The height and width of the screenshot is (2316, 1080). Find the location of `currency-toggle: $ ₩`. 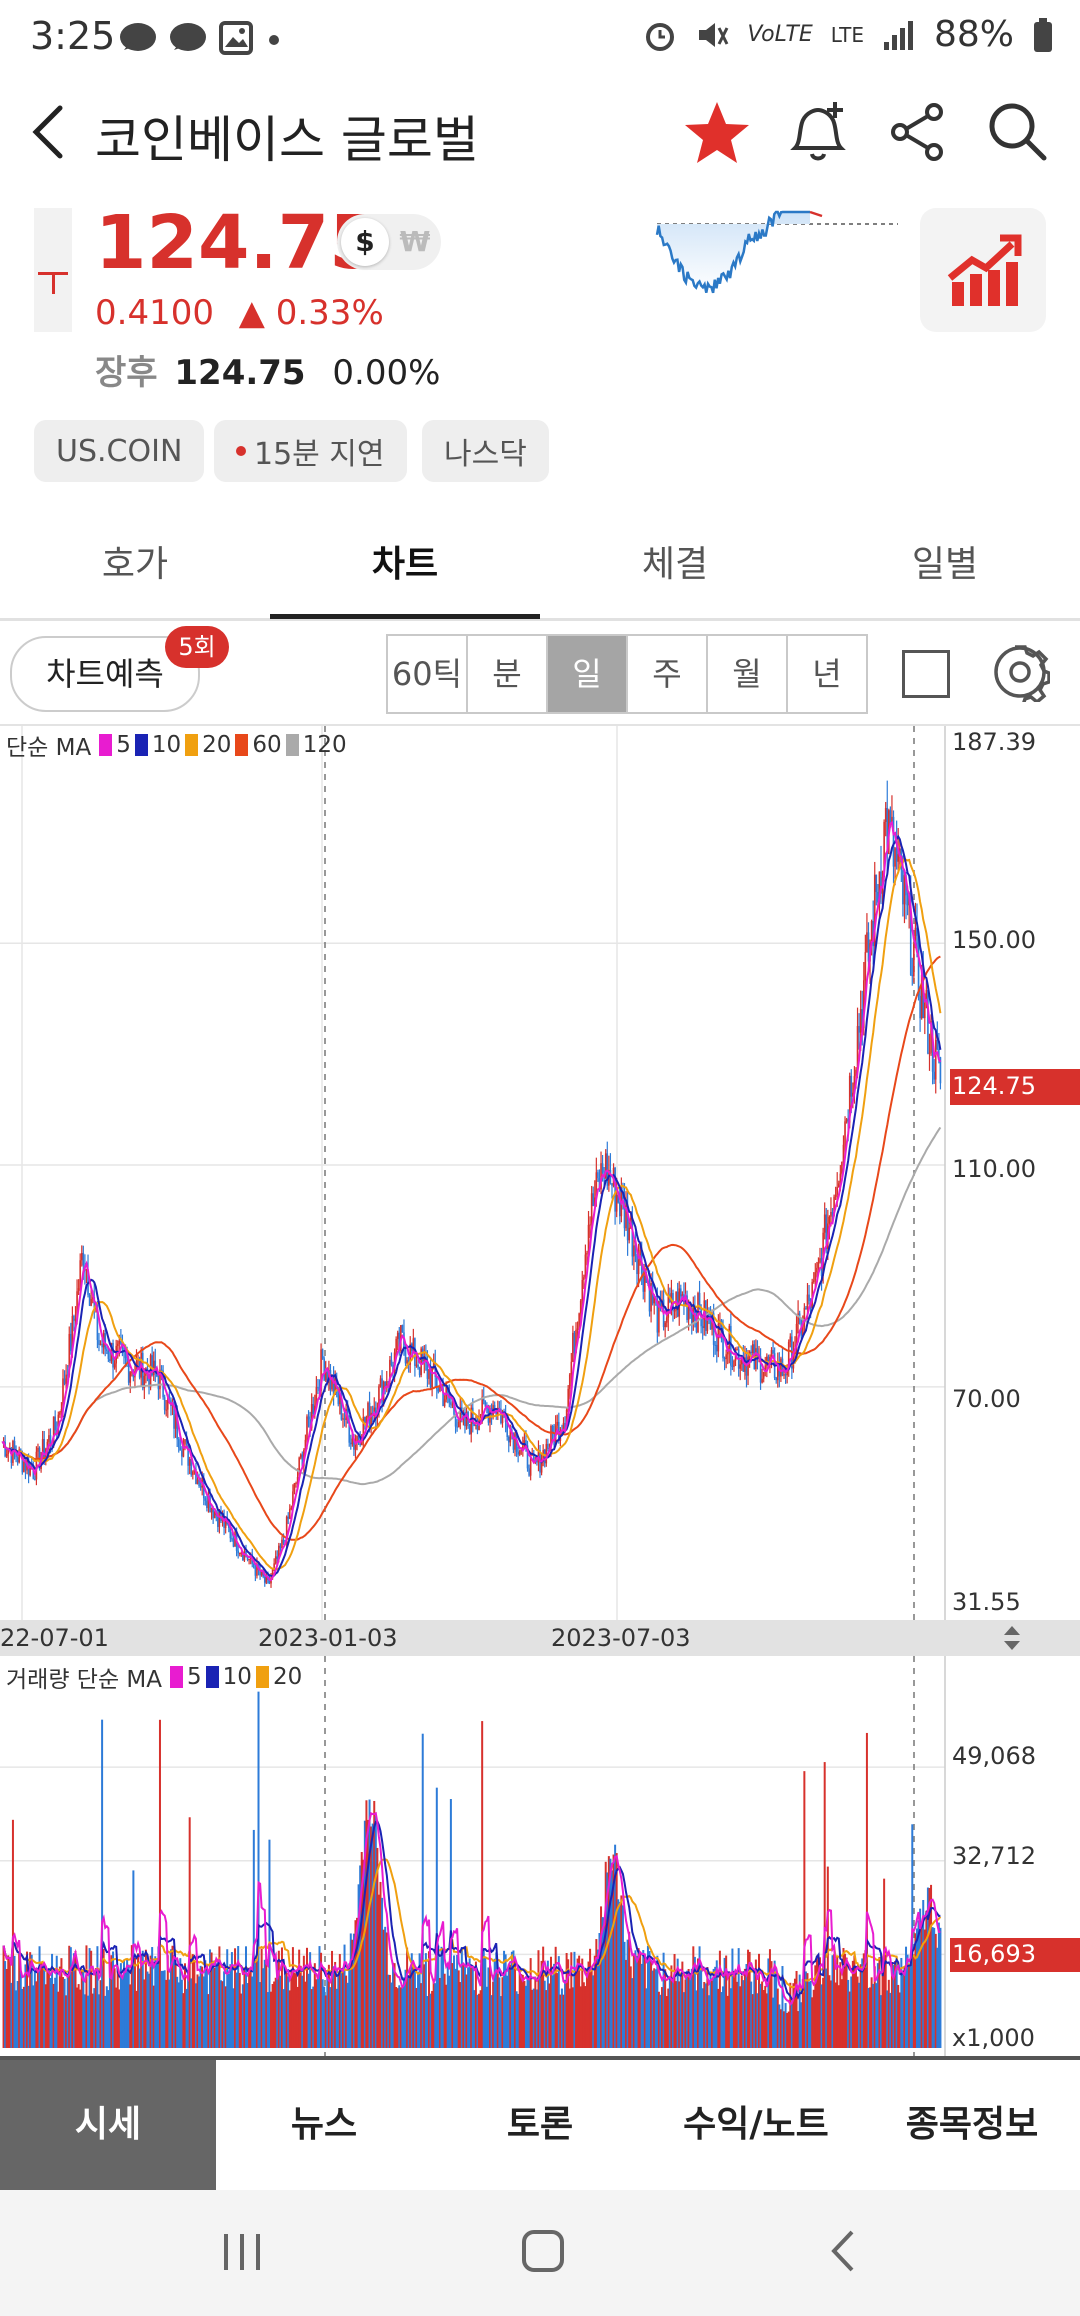

currency-toggle: $ ₩ is located at coordinates (389, 242).